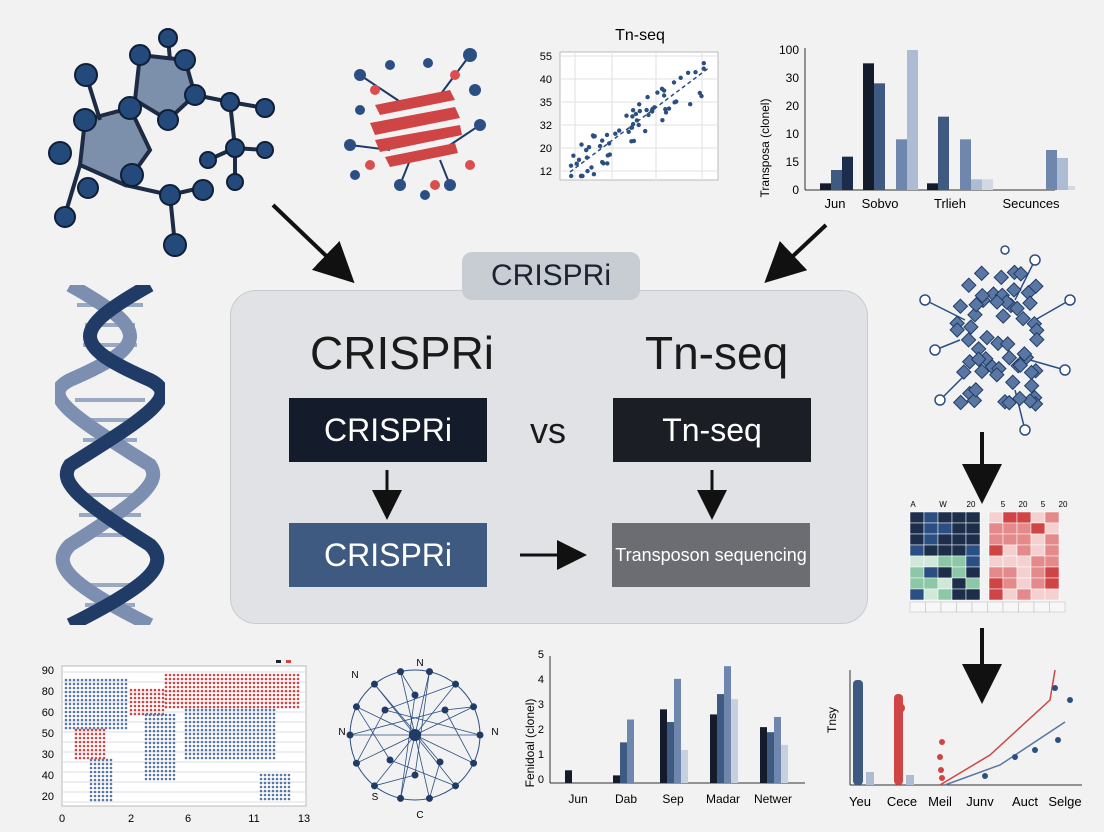 This screenshot has height=832, width=1104. What do you see at coordinates (673, 799) in the screenshot?
I see `x-tick-label: Sep` at bounding box center [673, 799].